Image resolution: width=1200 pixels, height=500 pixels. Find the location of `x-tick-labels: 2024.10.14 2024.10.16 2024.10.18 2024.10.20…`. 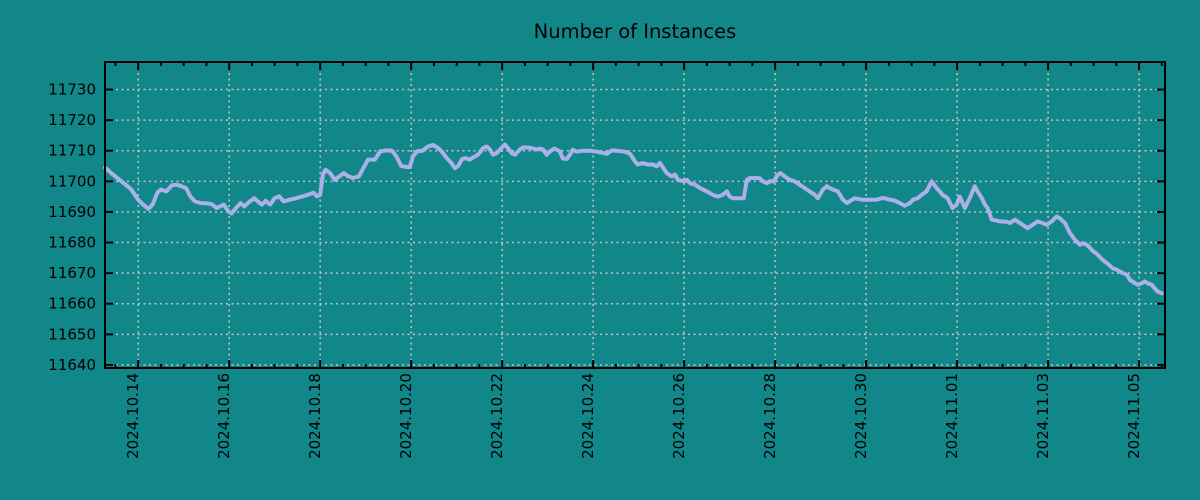

x-tick-labels: 2024.10.14 2024.10.16 2024.10.18 2024.10.20… is located at coordinates (633, 416).